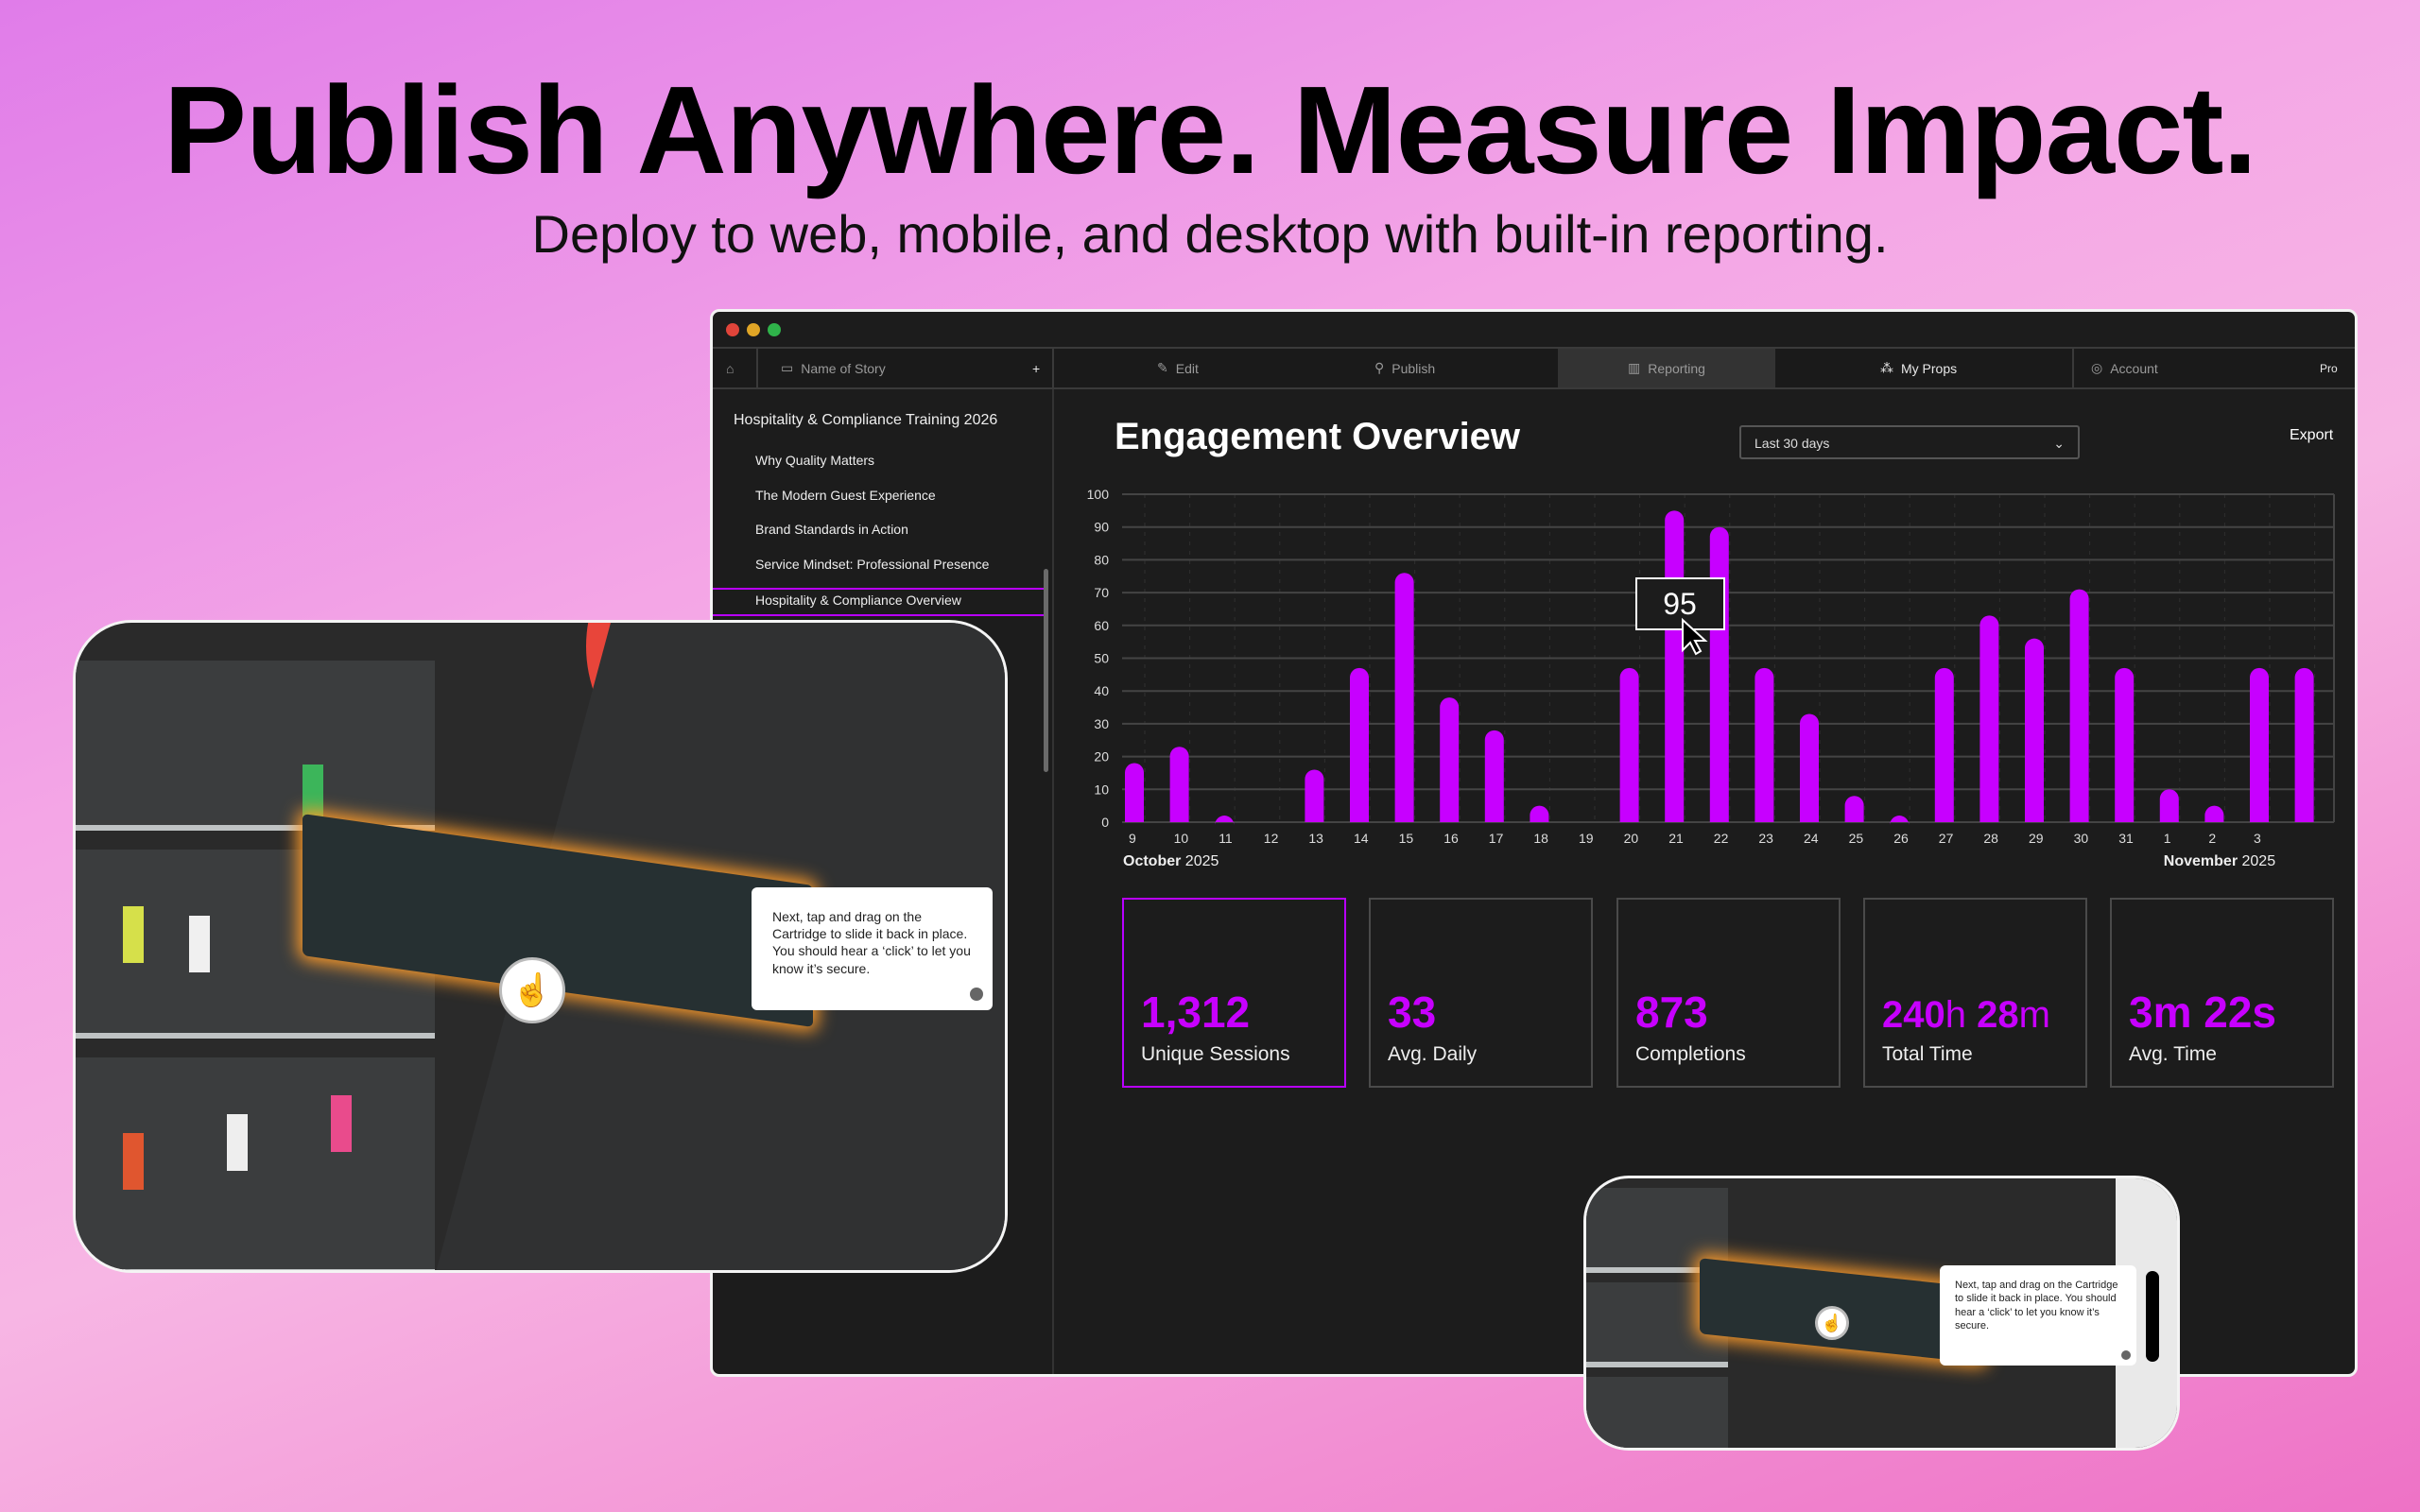  What do you see at coordinates (872, 564) in the screenshot?
I see `sidebar-item: Service Mindset: Professional Presence` at bounding box center [872, 564].